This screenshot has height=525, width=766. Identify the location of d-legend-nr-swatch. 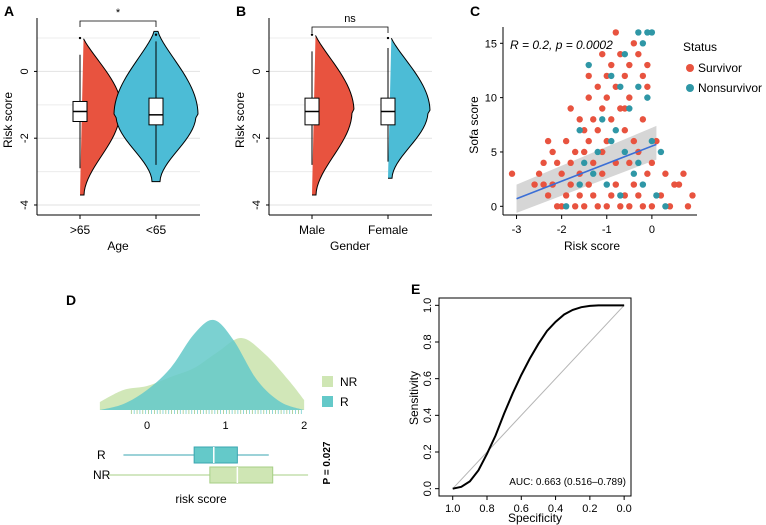
(327, 381).